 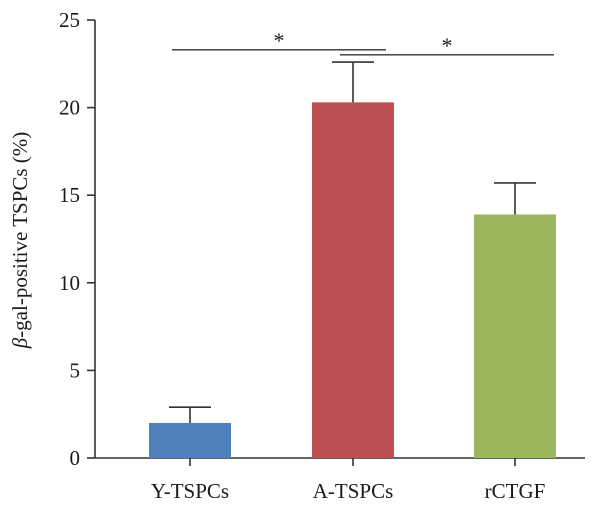 What do you see at coordinates (363, 43) in the screenshot?
I see `significance-brackets: * *` at bounding box center [363, 43].